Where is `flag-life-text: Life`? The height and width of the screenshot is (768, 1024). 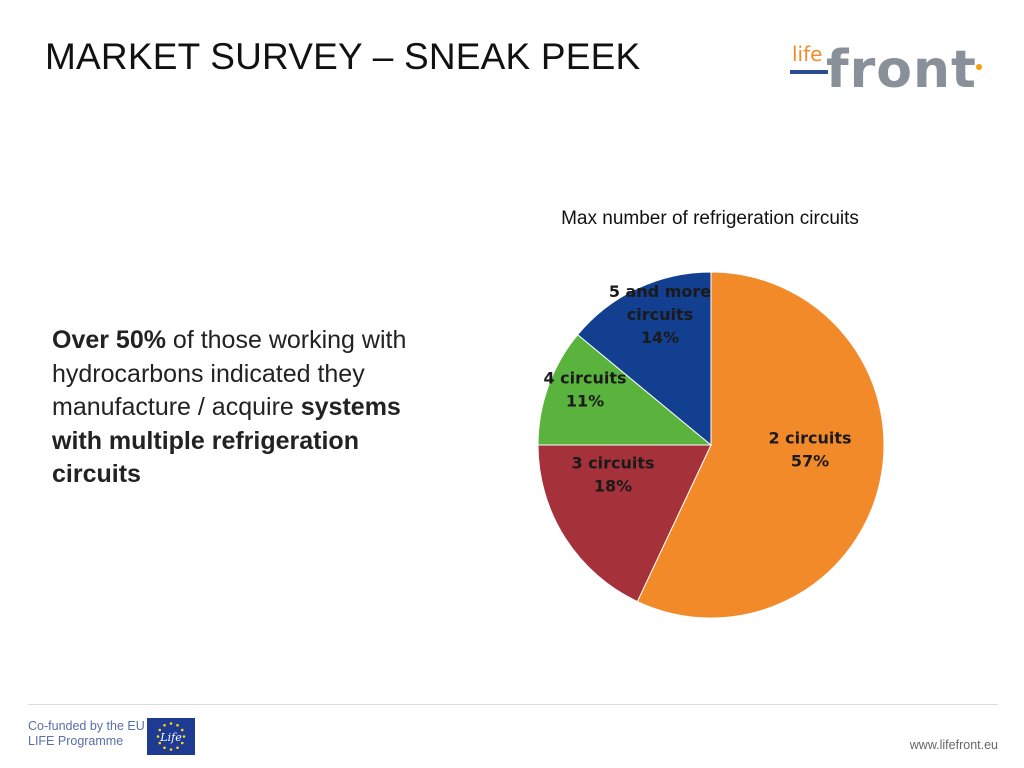
flag-life-text: Life is located at coordinates (170, 737).